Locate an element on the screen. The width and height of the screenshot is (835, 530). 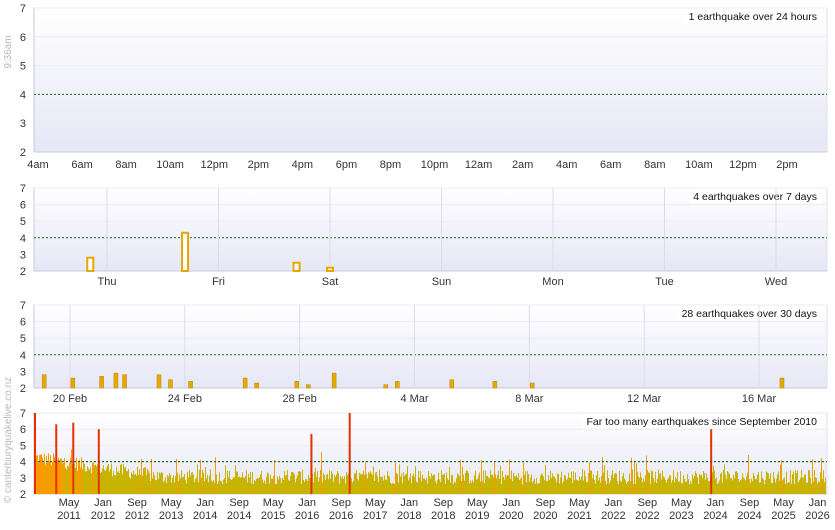
x-tick-year-label: 2018 is located at coordinates (409, 516).